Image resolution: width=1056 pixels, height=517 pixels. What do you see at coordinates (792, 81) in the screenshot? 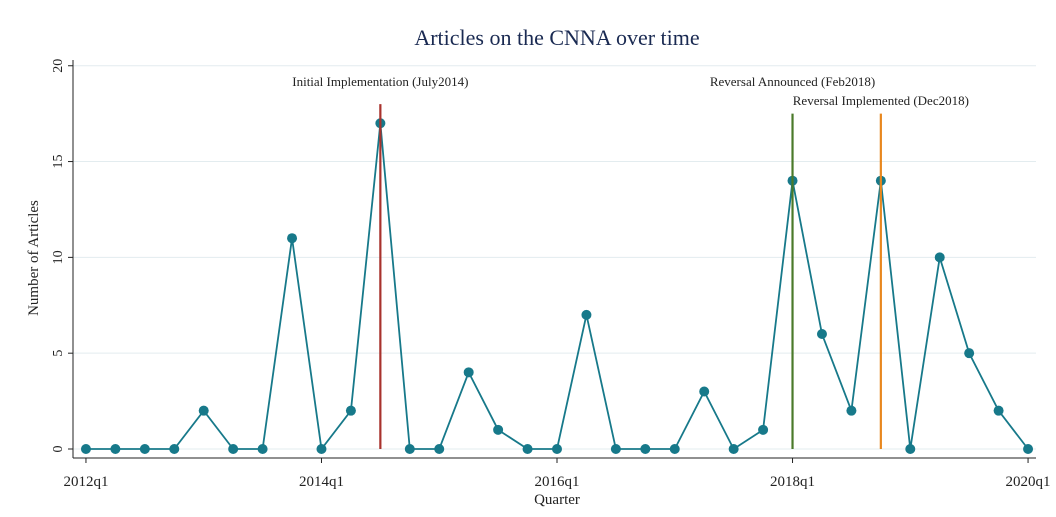
I see `event-label: Reversal Announced (Feb2018)` at bounding box center [792, 81].